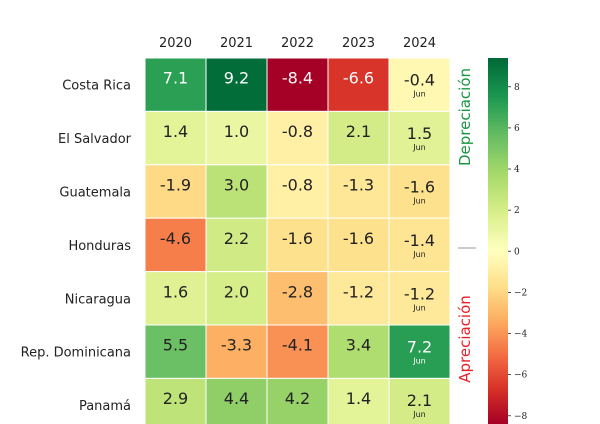 The image size is (600, 424). I want to click on cell-value-label: 1.5, so click(419, 133).